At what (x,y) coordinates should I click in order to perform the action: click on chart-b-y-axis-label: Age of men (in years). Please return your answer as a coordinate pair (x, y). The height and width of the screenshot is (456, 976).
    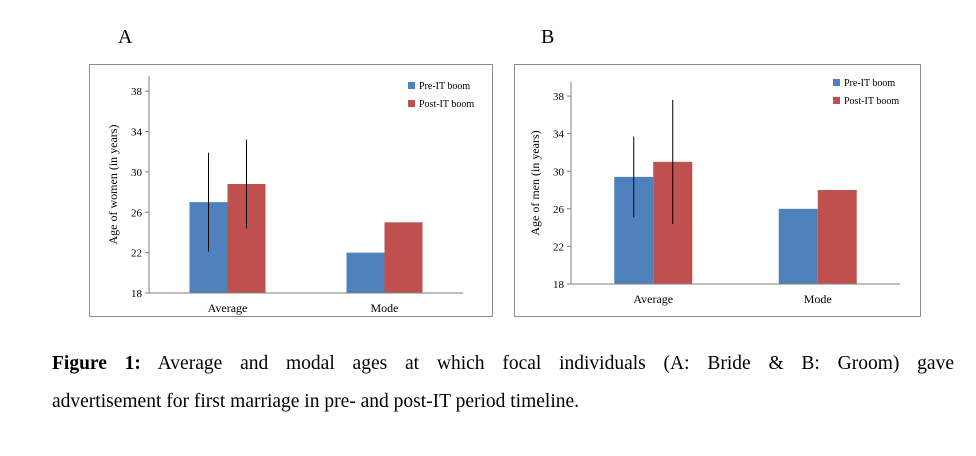
    Looking at the image, I should click on (535, 182).